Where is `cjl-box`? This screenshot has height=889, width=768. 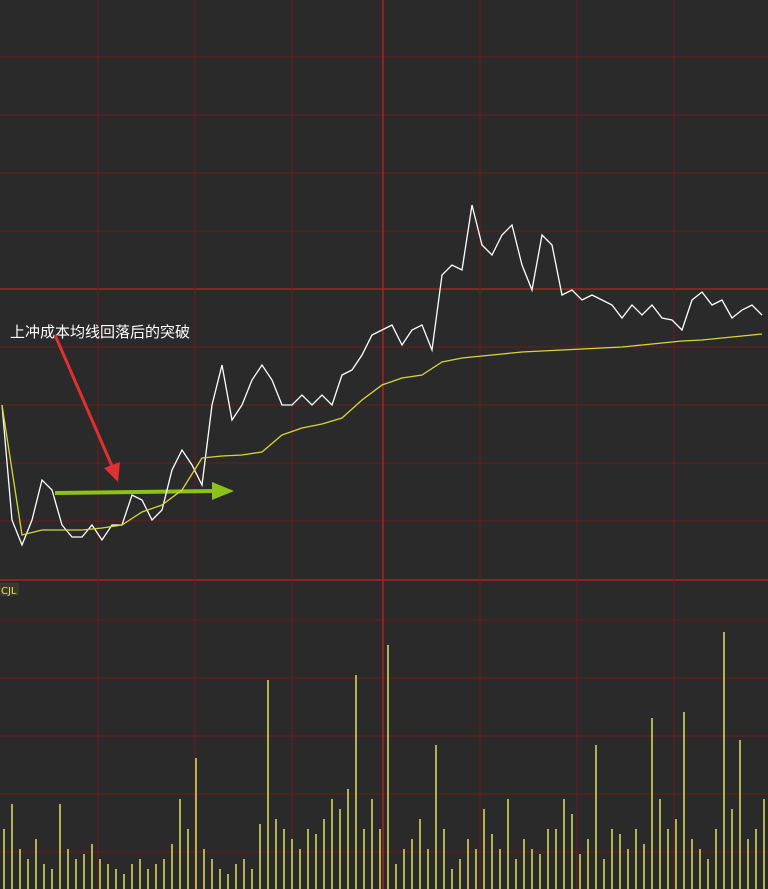 cjl-box is located at coordinates (9, 589).